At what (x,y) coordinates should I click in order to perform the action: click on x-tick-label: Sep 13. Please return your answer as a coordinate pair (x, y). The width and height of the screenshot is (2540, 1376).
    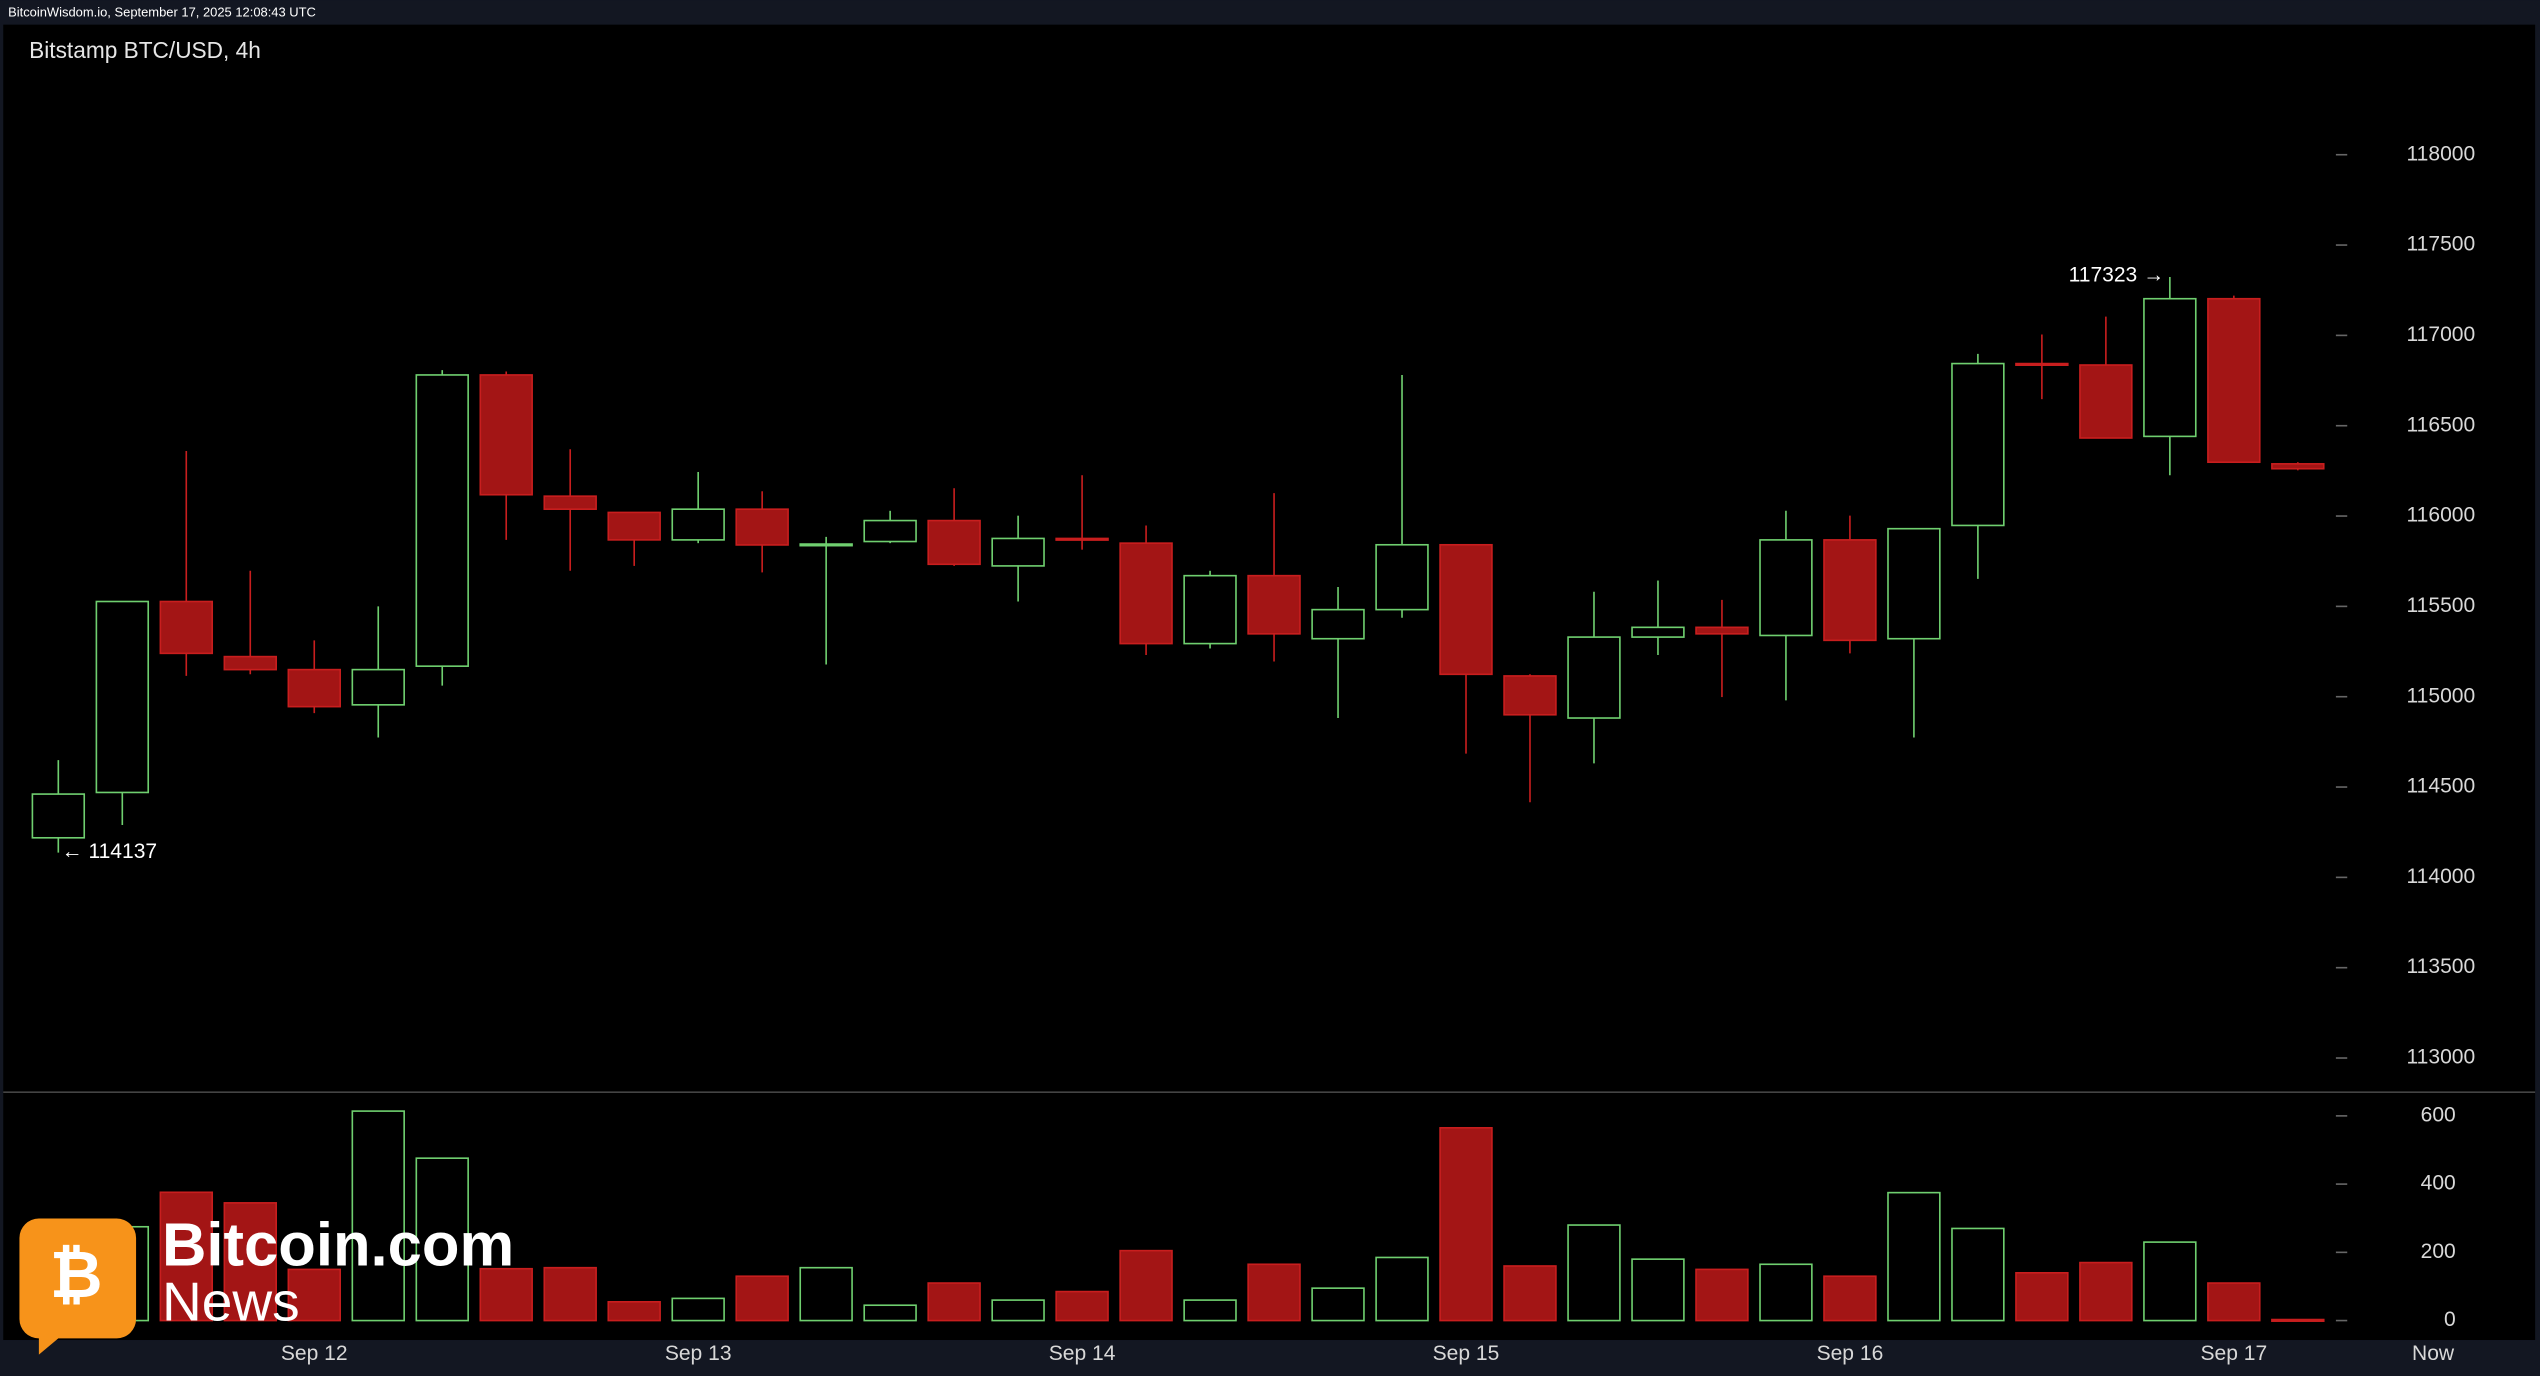
    Looking at the image, I should click on (698, 1353).